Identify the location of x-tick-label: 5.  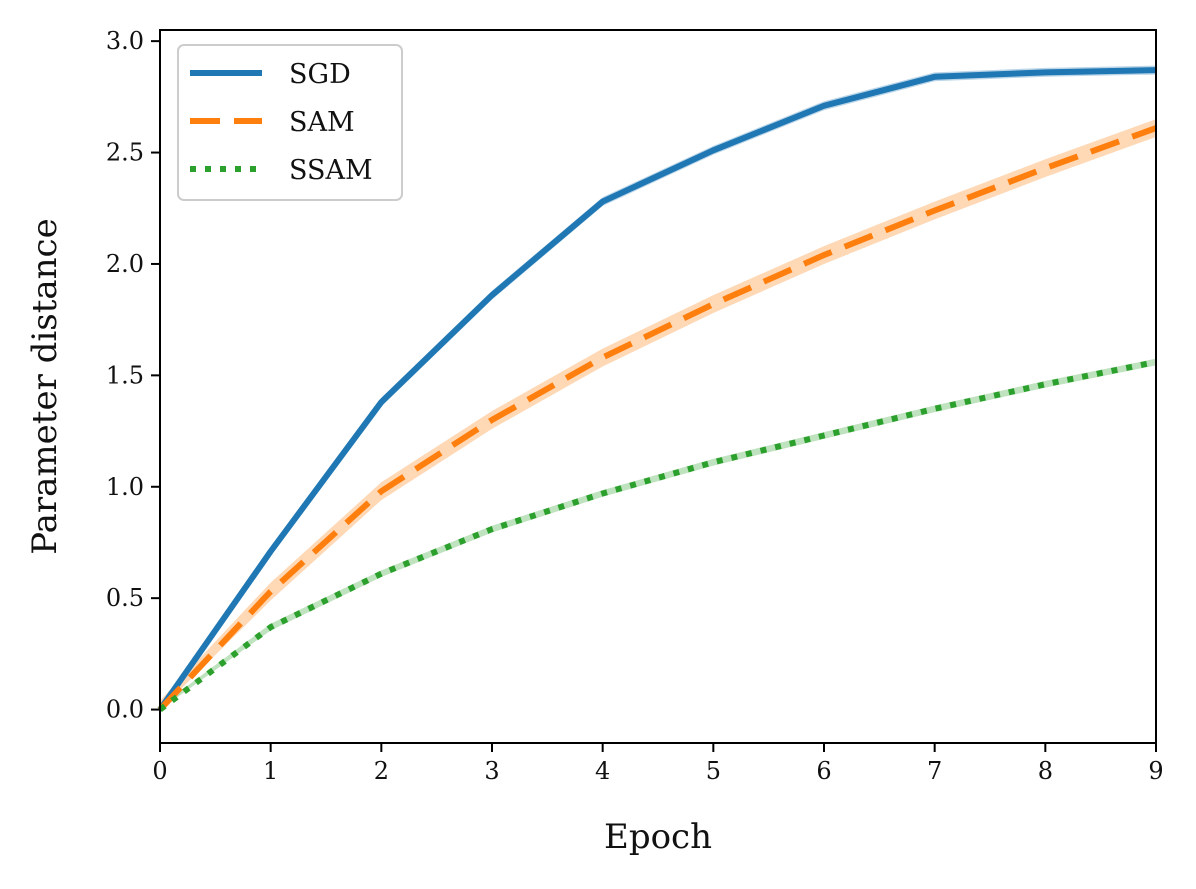
(713, 771).